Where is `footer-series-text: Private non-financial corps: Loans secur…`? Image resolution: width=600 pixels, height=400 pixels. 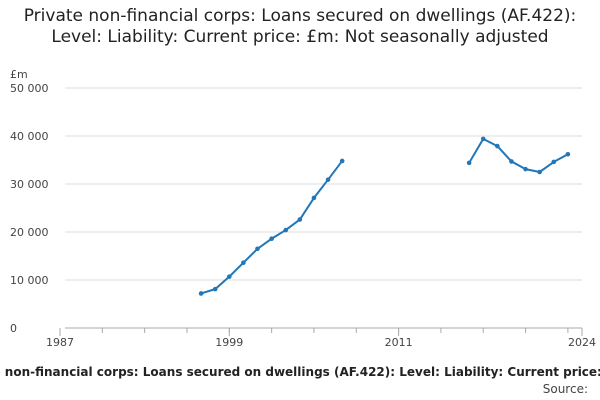
footer-series-text: Private non-financial corps: Loans secur… is located at coordinates (300, 372).